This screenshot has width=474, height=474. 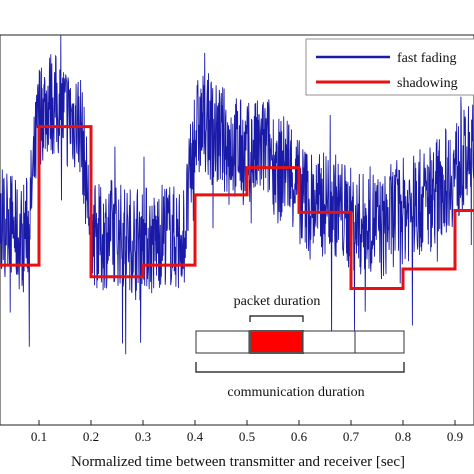 I want to click on x-tick-label: 0.7, so click(x=351, y=436).